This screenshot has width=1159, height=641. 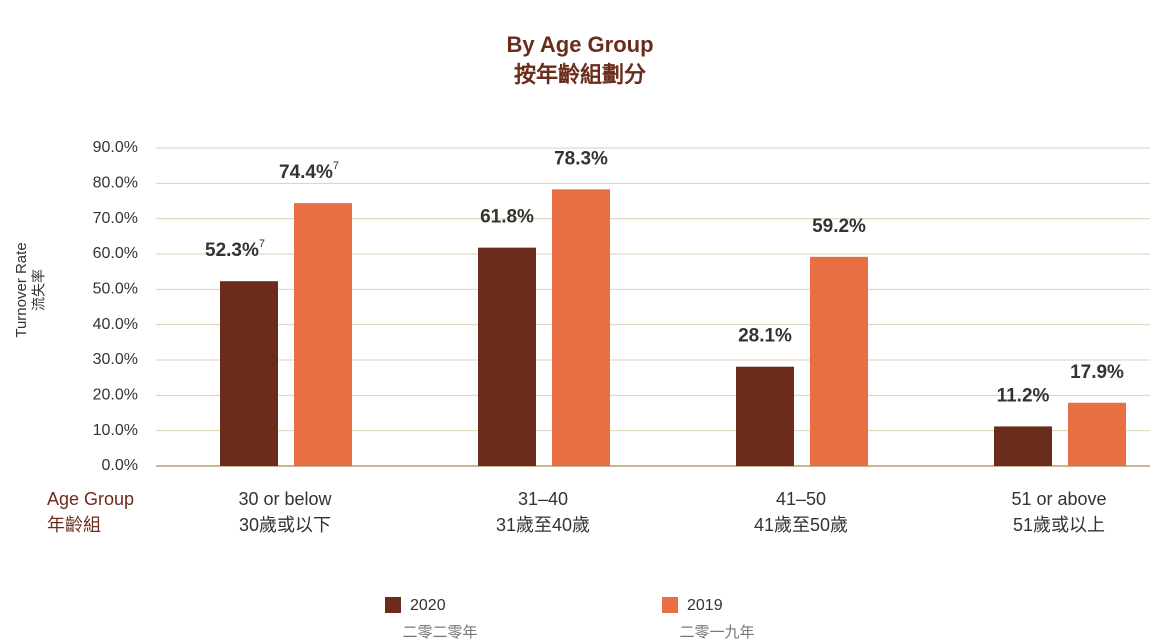 What do you see at coordinates (115, 289) in the screenshot?
I see `y-tick-label: 50.0%` at bounding box center [115, 289].